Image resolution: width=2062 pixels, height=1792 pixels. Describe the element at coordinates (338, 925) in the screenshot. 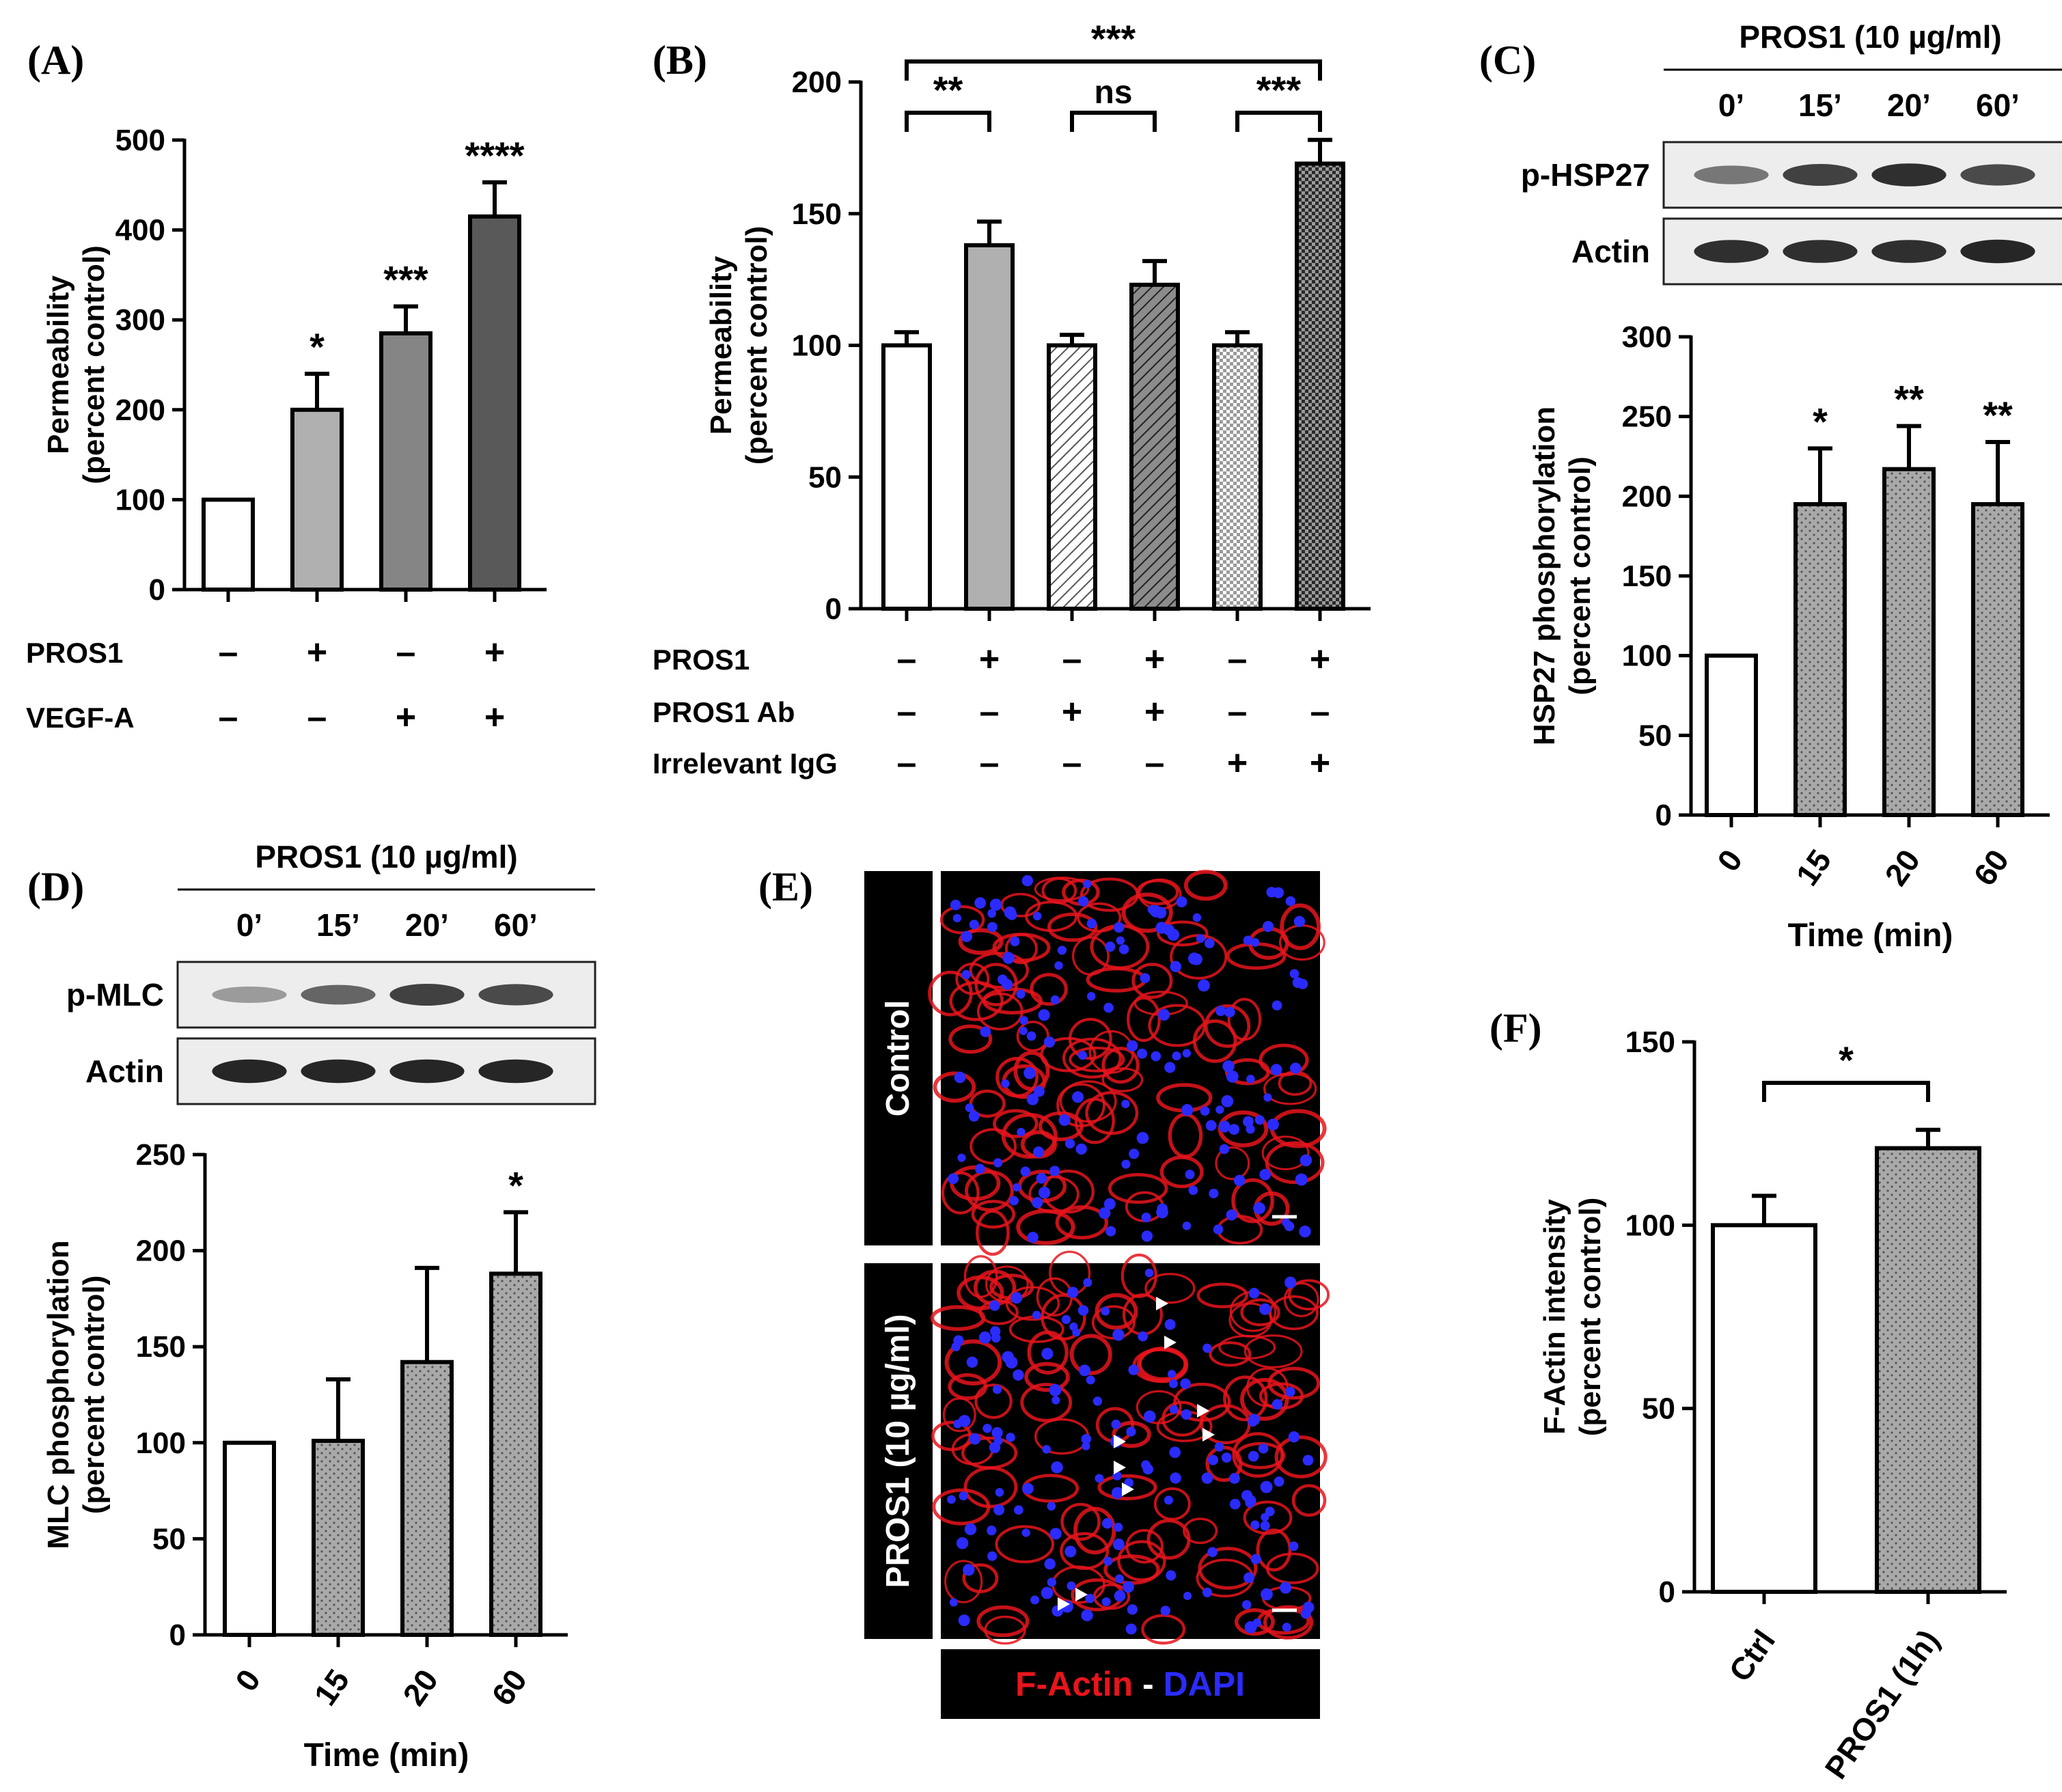

I see `blot-timepoint-label: 15’` at that location.